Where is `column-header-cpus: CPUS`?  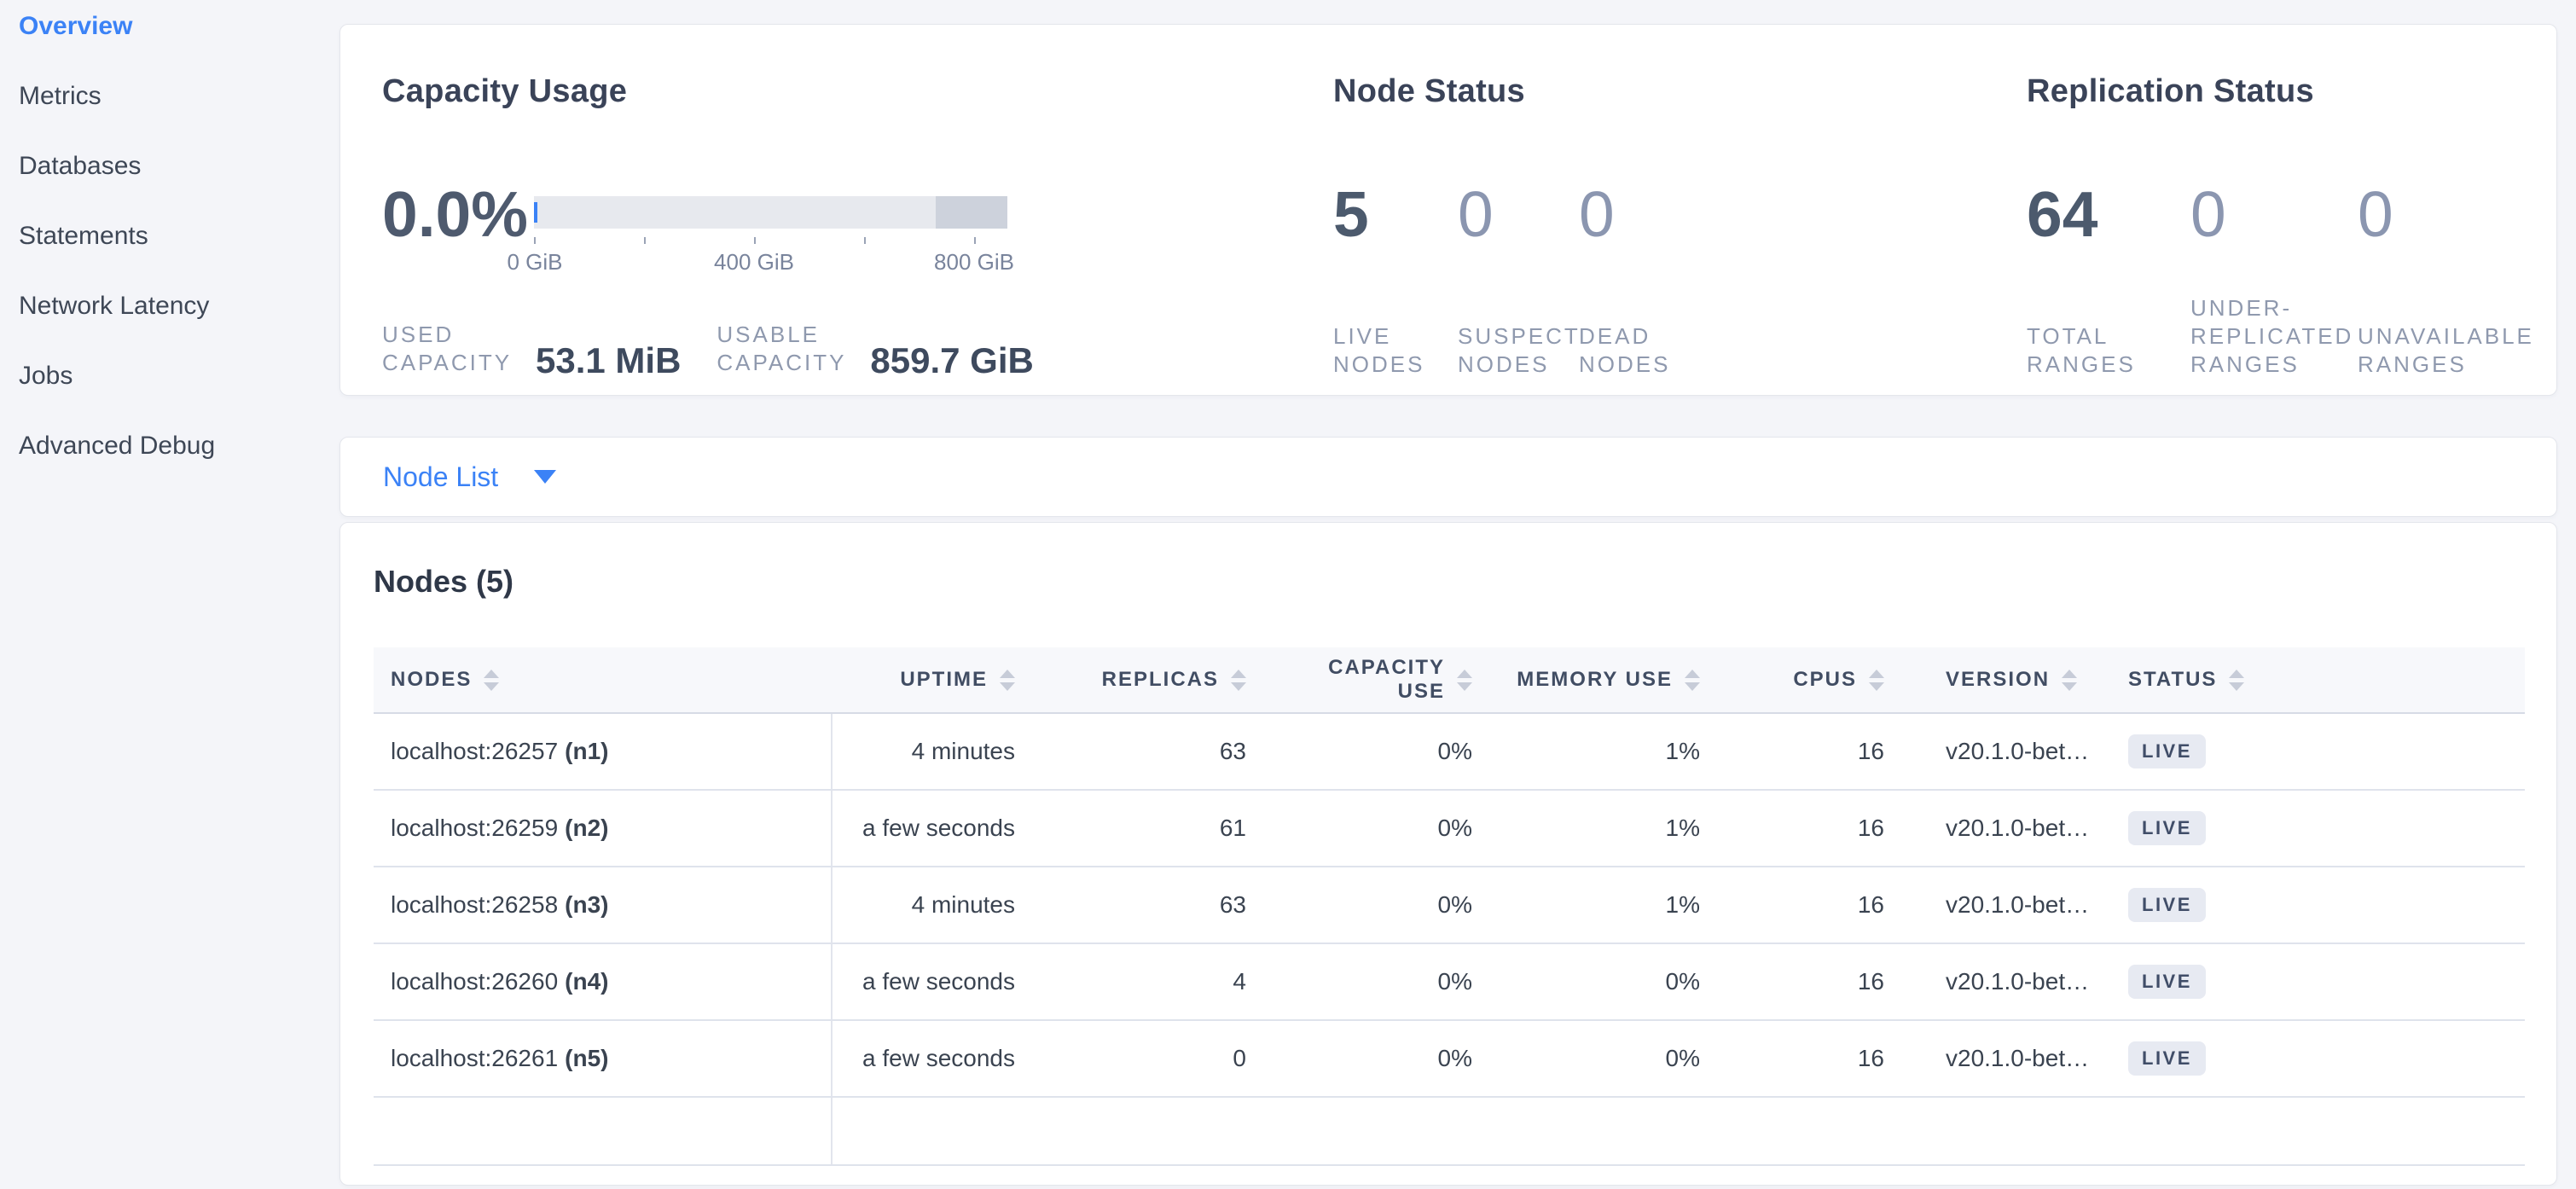
column-header-cpus: CPUS is located at coordinates (1812, 680).